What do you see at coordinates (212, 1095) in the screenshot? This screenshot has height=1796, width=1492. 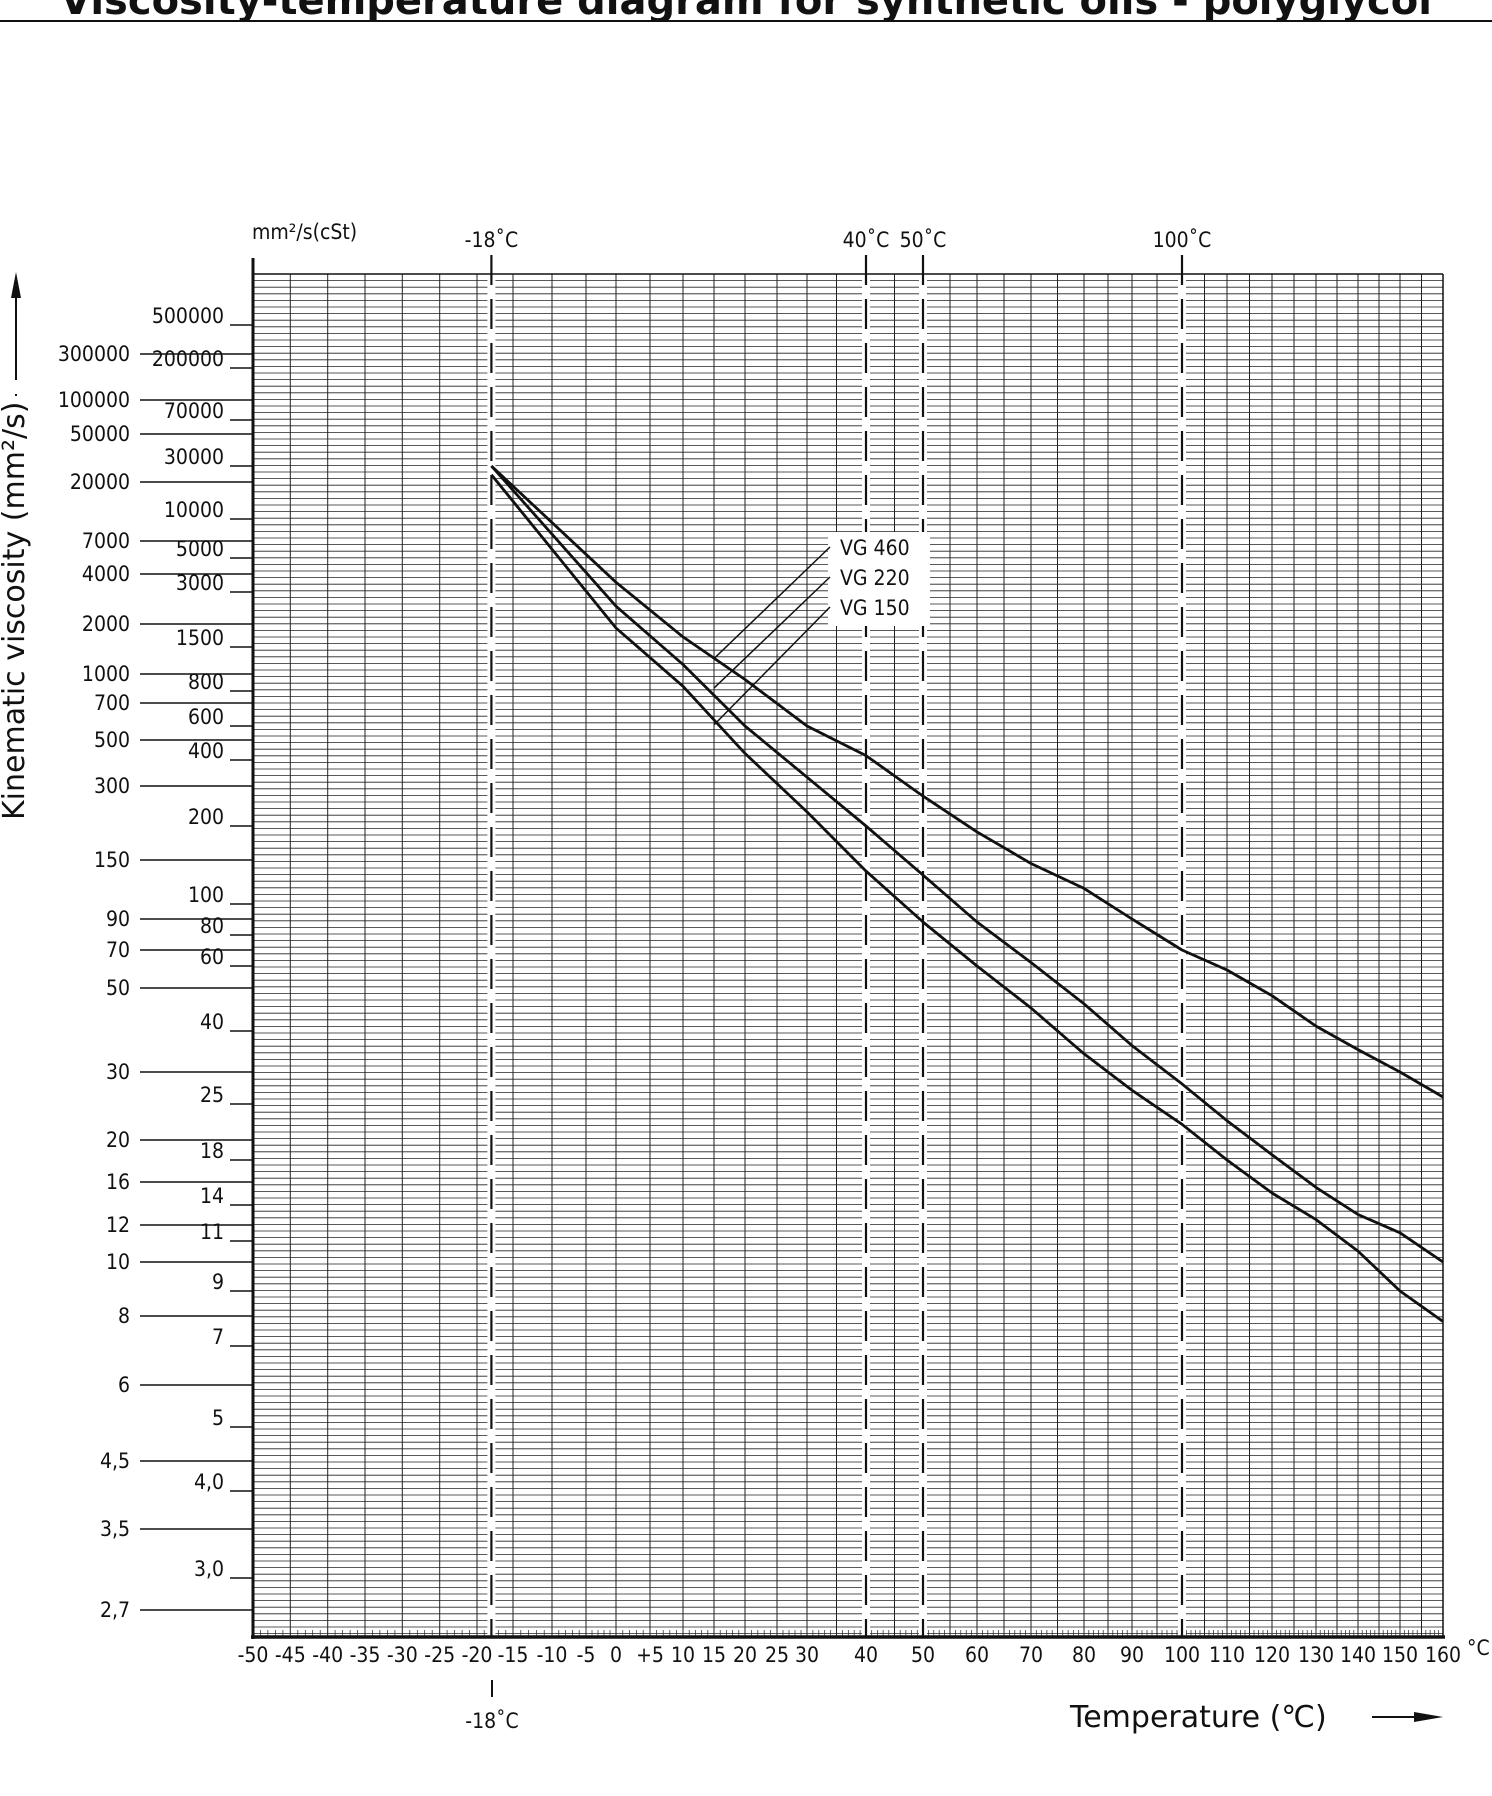 I see `y-tick-label: 25` at bounding box center [212, 1095].